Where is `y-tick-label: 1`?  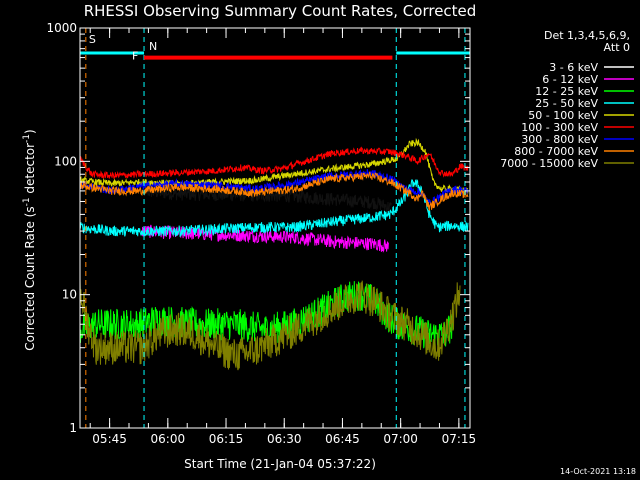 y-tick-label: 1 is located at coordinates (73, 428).